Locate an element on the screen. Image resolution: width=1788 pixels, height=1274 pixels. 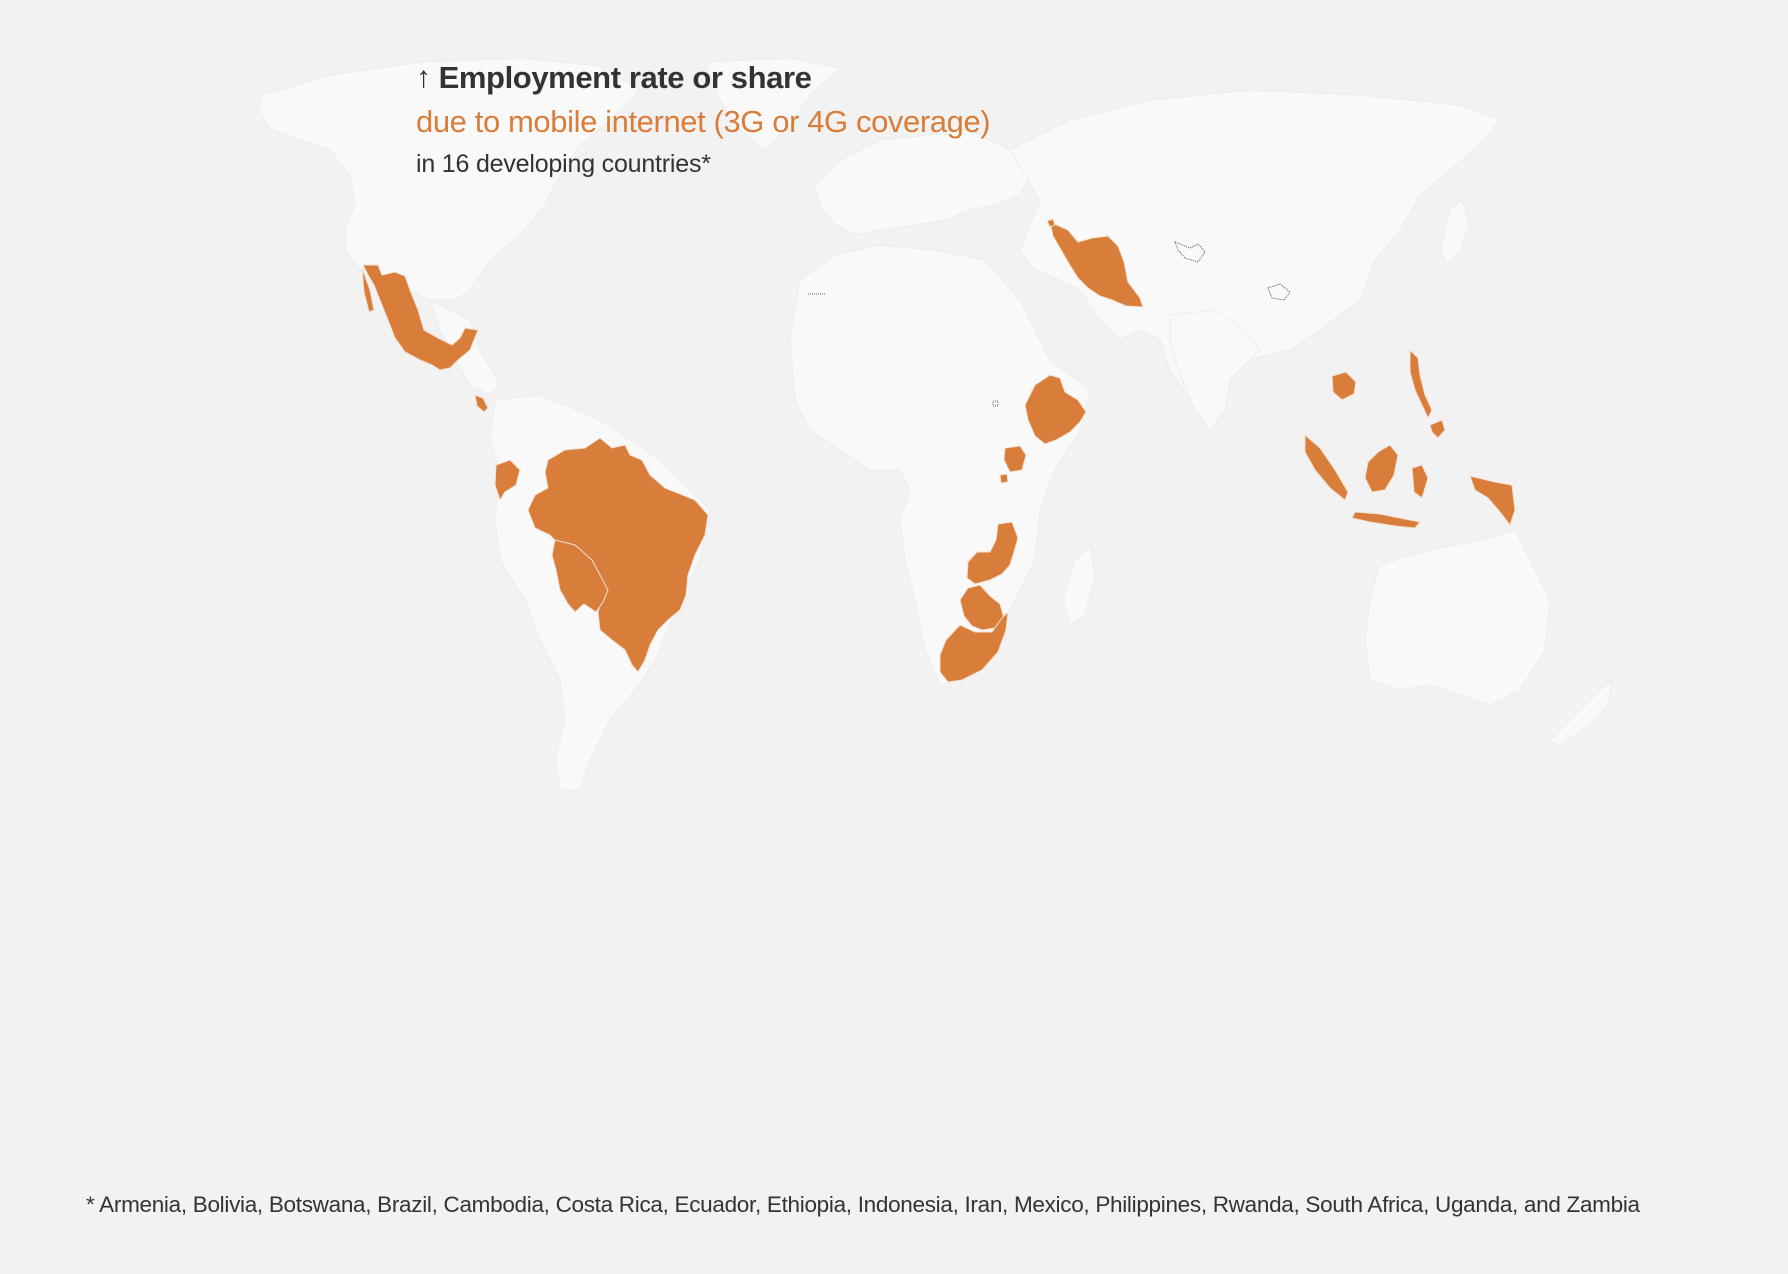
landmass-india is located at coordinates (1215, 370).